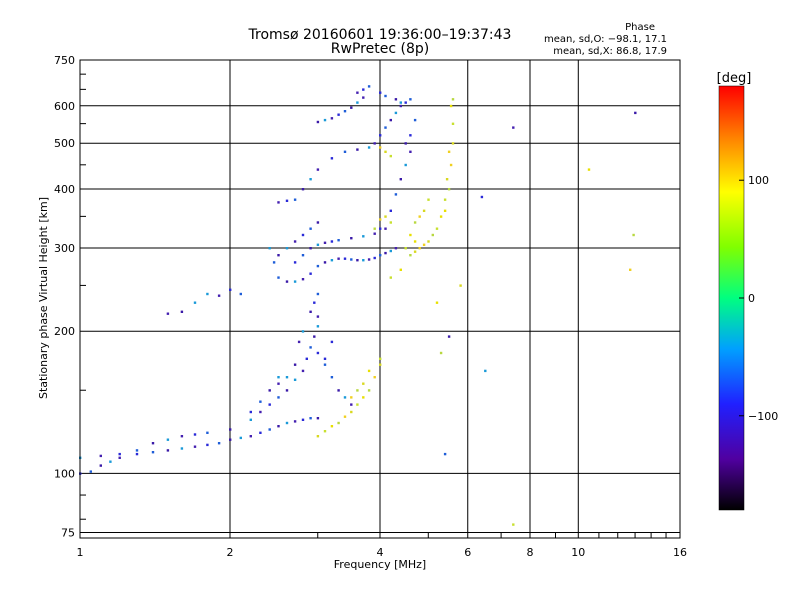  What do you see at coordinates (578, 552) in the screenshot?
I see `x-tick-label: 10` at bounding box center [578, 552].